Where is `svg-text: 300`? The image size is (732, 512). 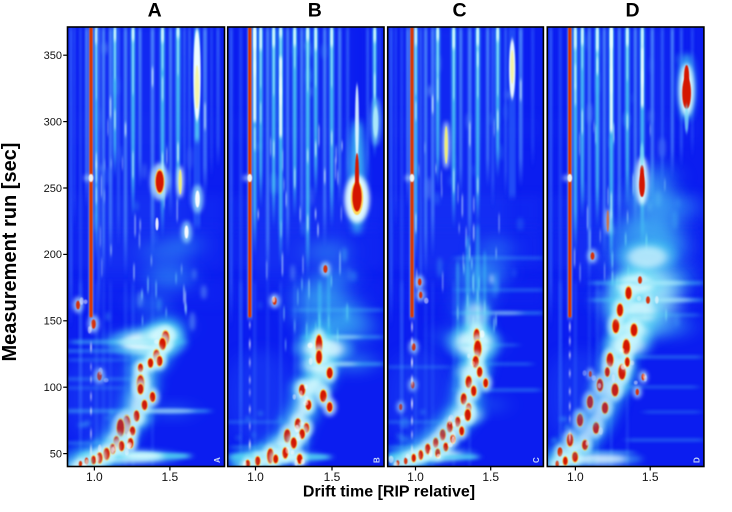
svg-text: 300 is located at coordinates (53, 122).